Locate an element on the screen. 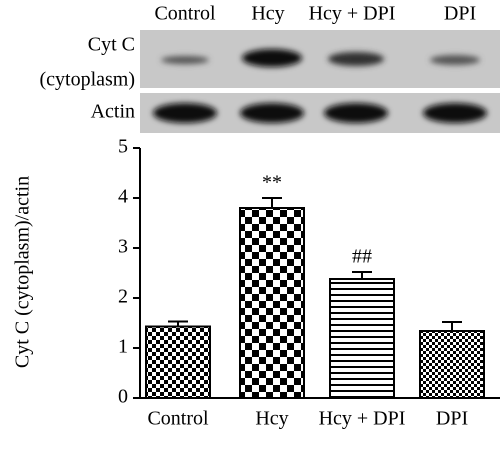  x-tick-label: Control is located at coordinates (178, 419).